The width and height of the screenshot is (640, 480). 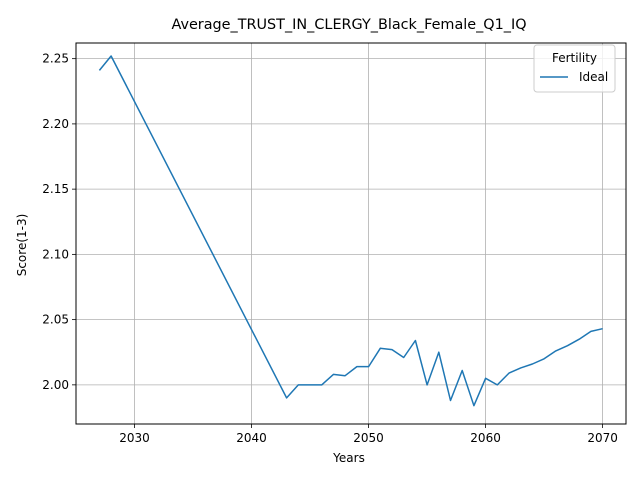 I want to click on legend-label-ideal: Ideal, so click(x=593, y=77).